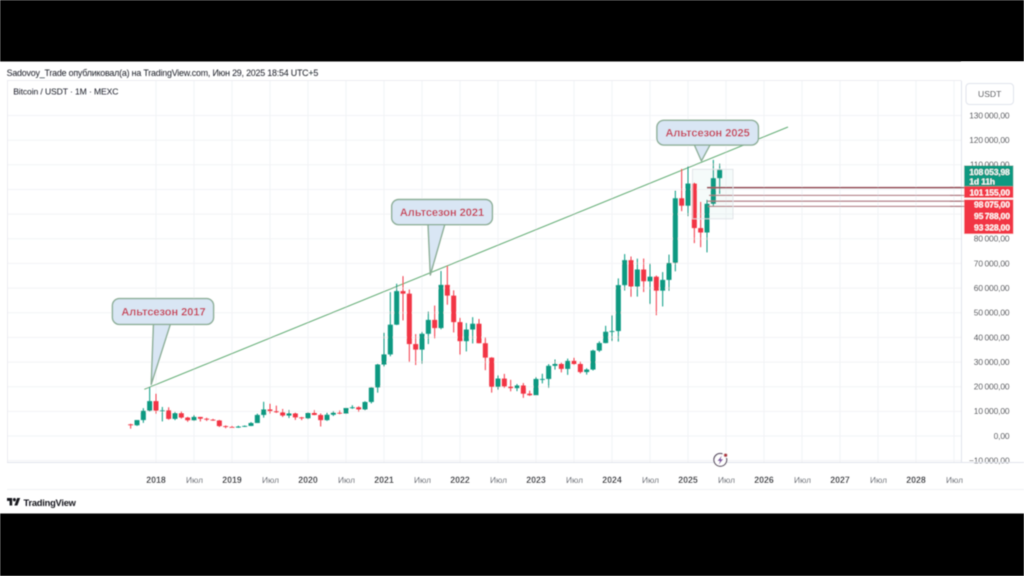 This screenshot has height=576, width=1024. What do you see at coordinates (50, 503) in the screenshot?
I see `svg-text: TradingView` at bounding box center [50, 503].